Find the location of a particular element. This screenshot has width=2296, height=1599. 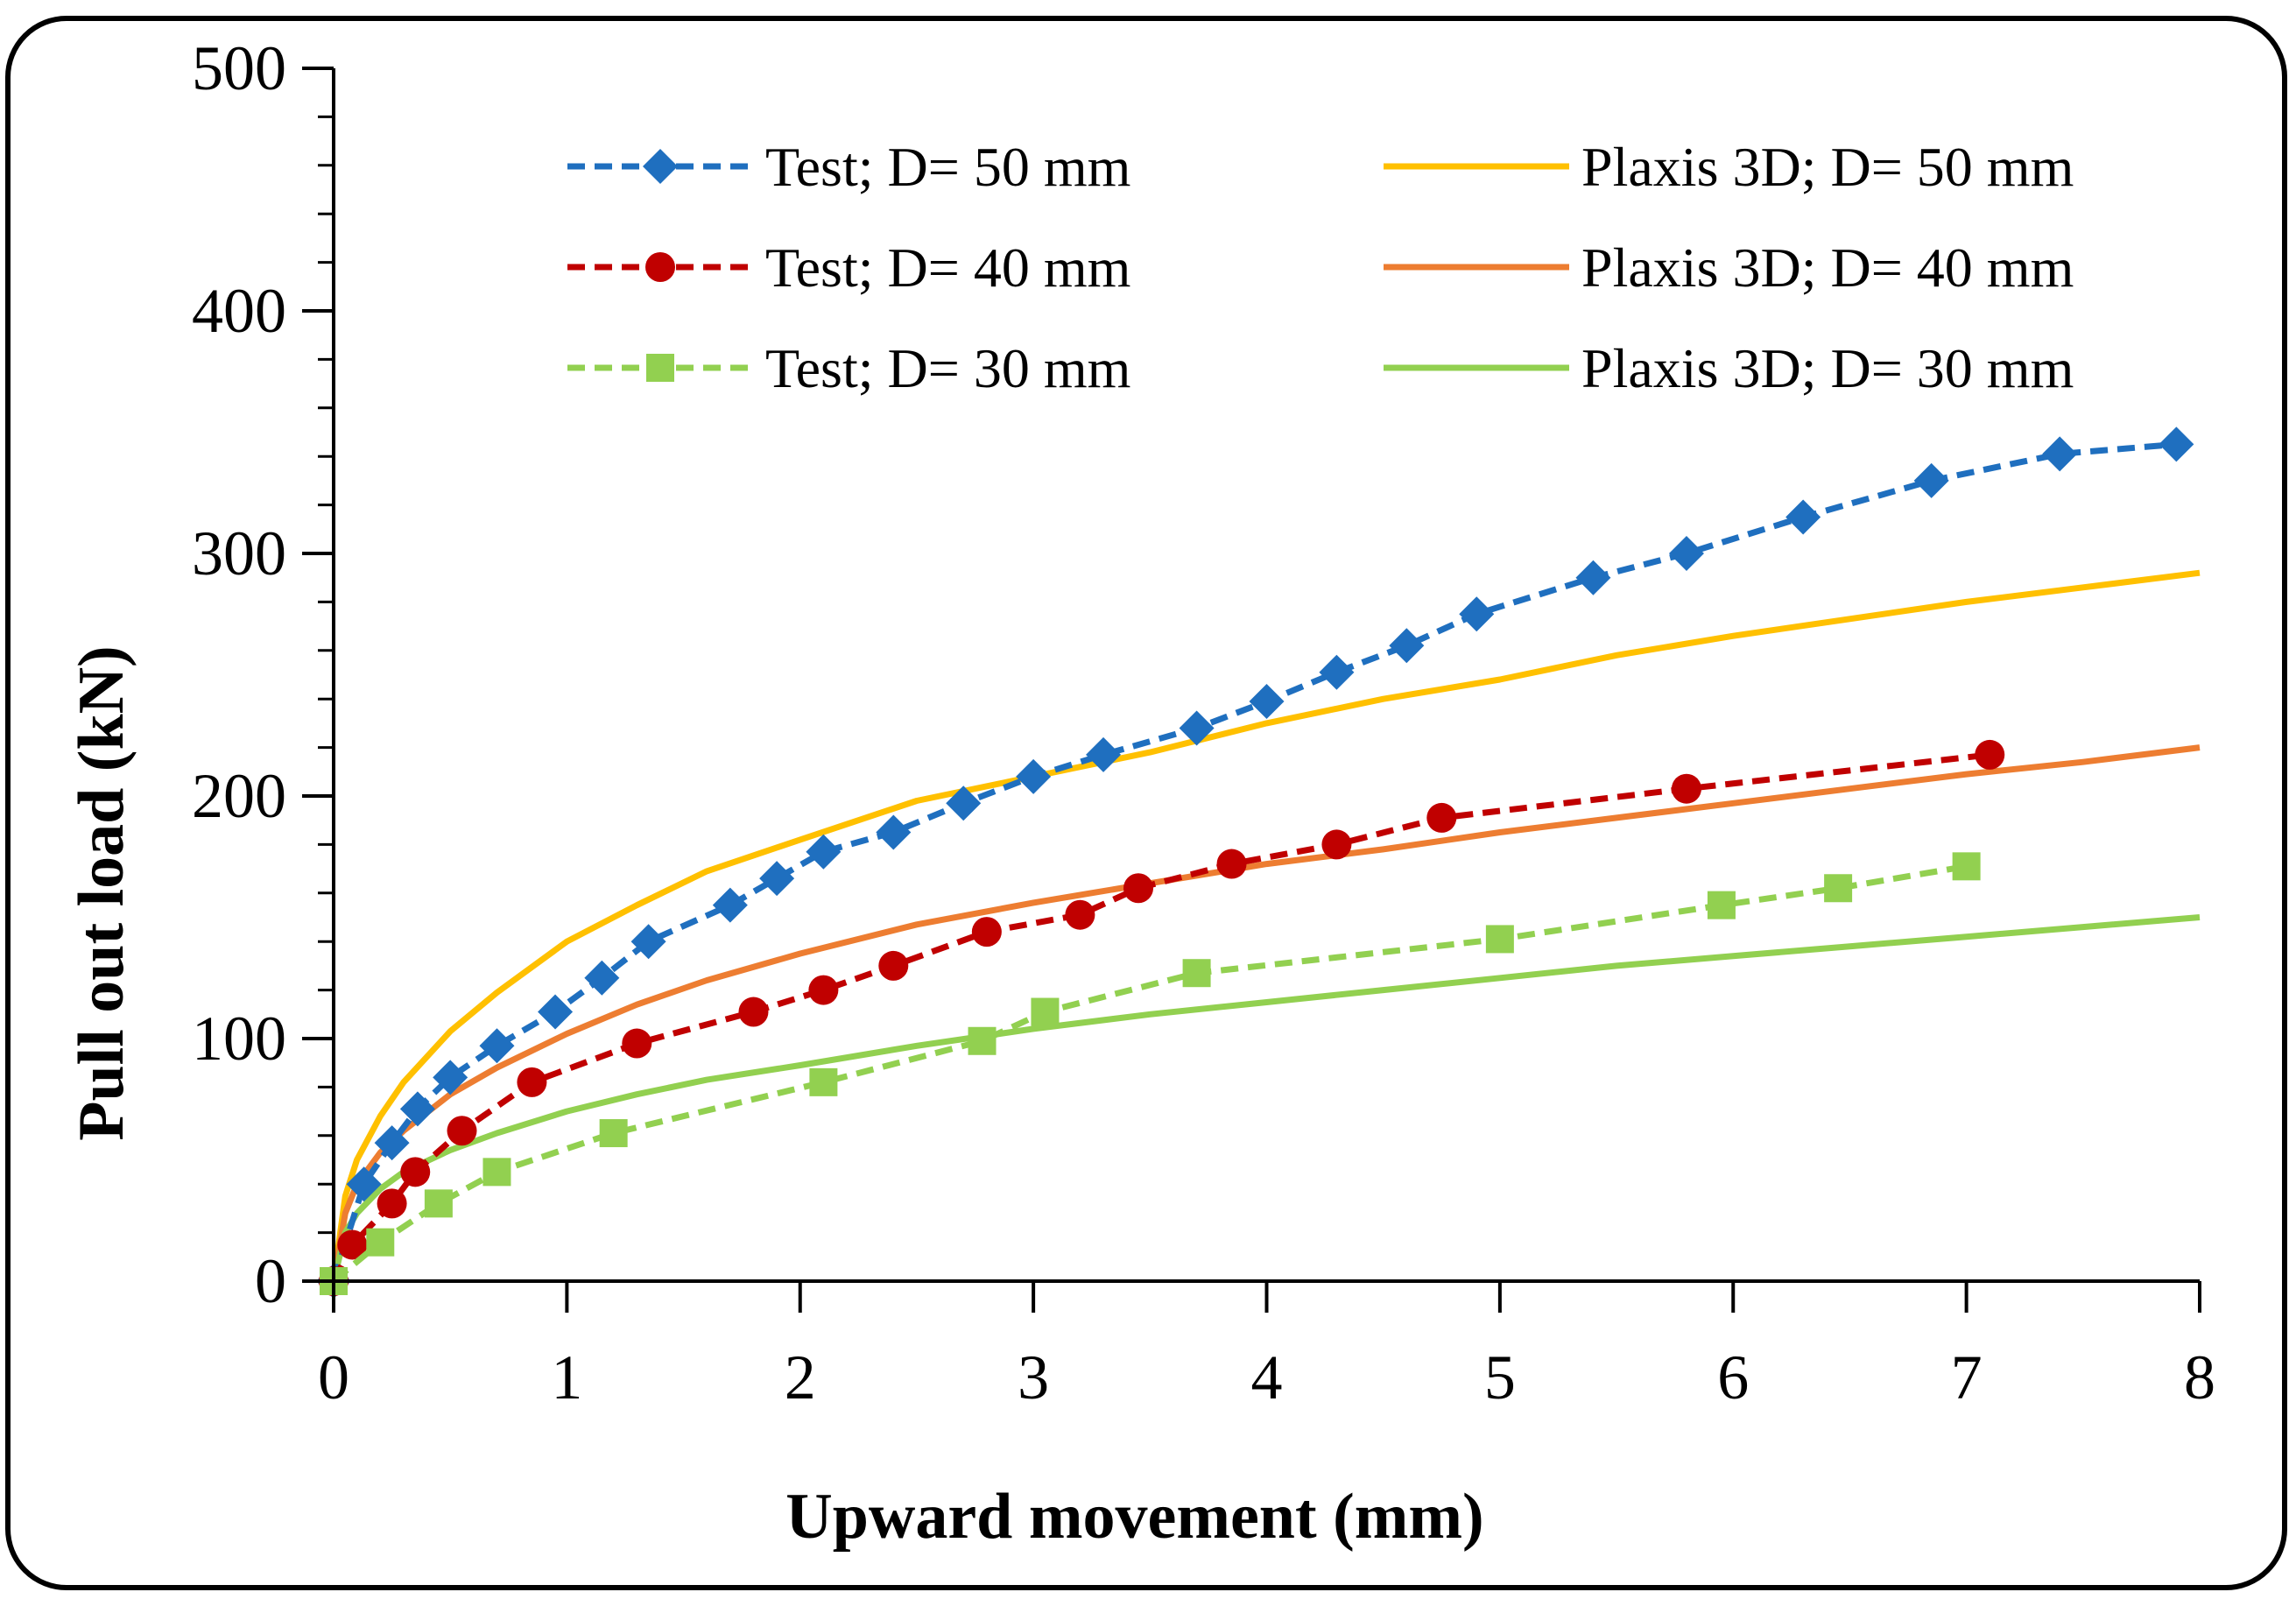

legend-entry-plaxis-3d-d-40-mm: Plaxis 3D; D= 40 mm is located at coordinates (1729, 267).